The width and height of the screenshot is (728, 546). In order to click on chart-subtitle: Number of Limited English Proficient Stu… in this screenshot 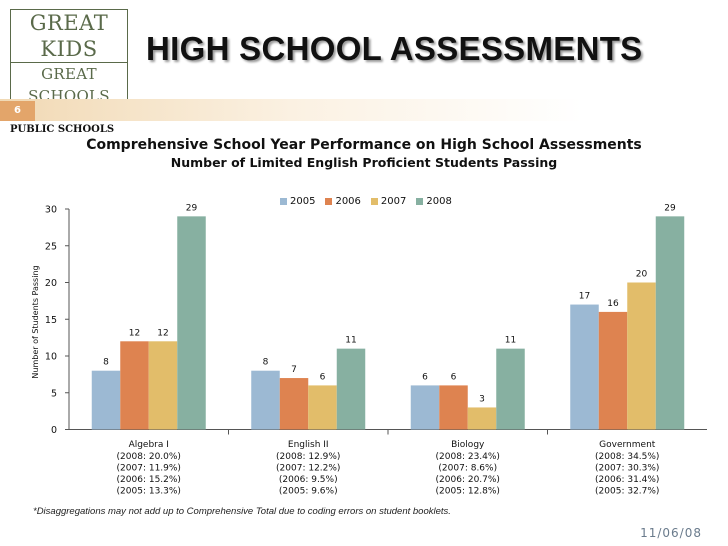, I will do `click(364, 162)`.